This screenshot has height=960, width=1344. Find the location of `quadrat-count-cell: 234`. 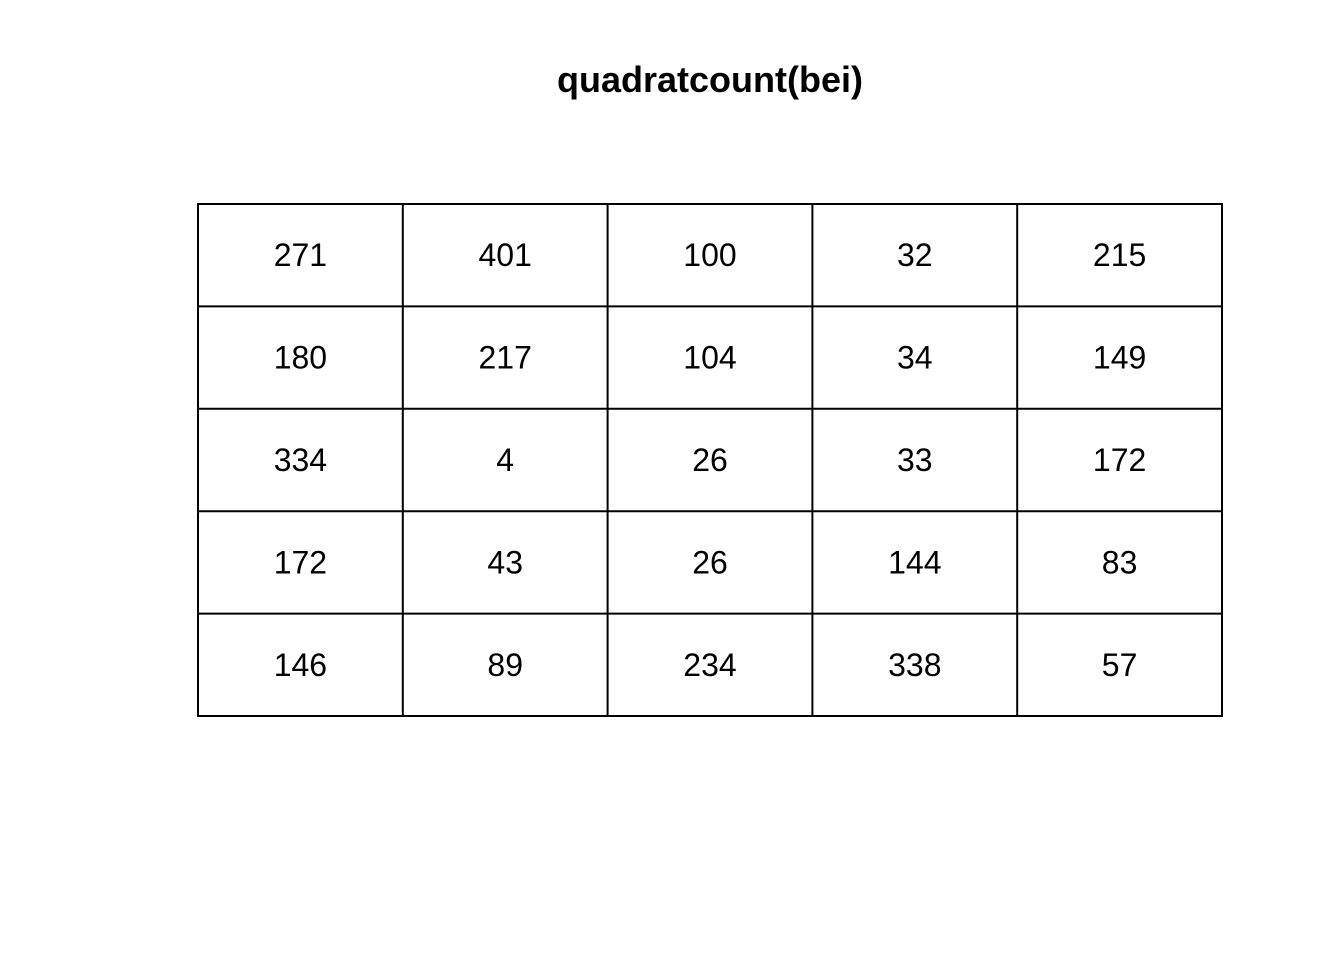

quadrat-count-cell: 234 is located at coordinates (709, 665).